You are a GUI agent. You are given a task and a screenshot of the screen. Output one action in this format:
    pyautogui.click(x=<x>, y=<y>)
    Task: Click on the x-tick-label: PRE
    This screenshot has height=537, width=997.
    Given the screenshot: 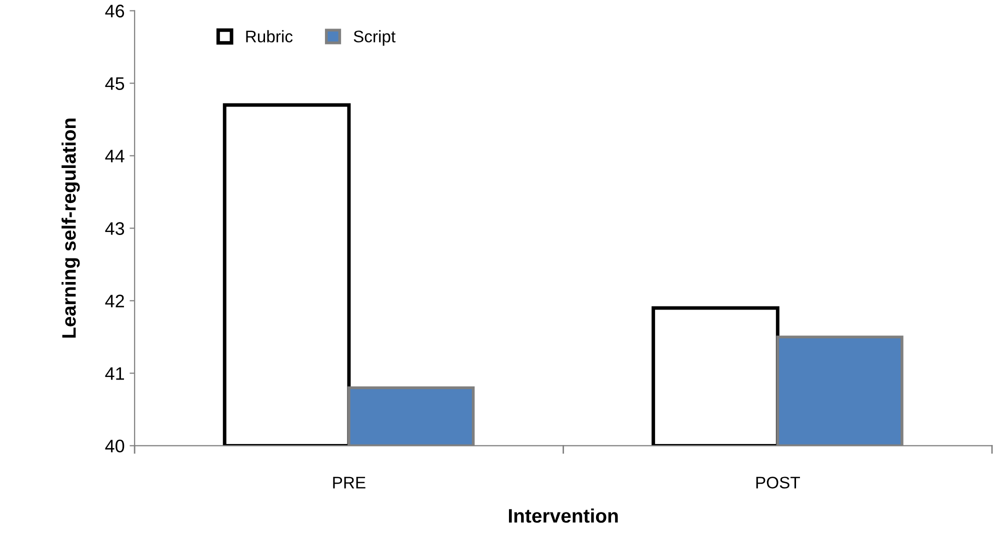 What is the action you would take?
    pyautogui.click(x=349, y=482)
    